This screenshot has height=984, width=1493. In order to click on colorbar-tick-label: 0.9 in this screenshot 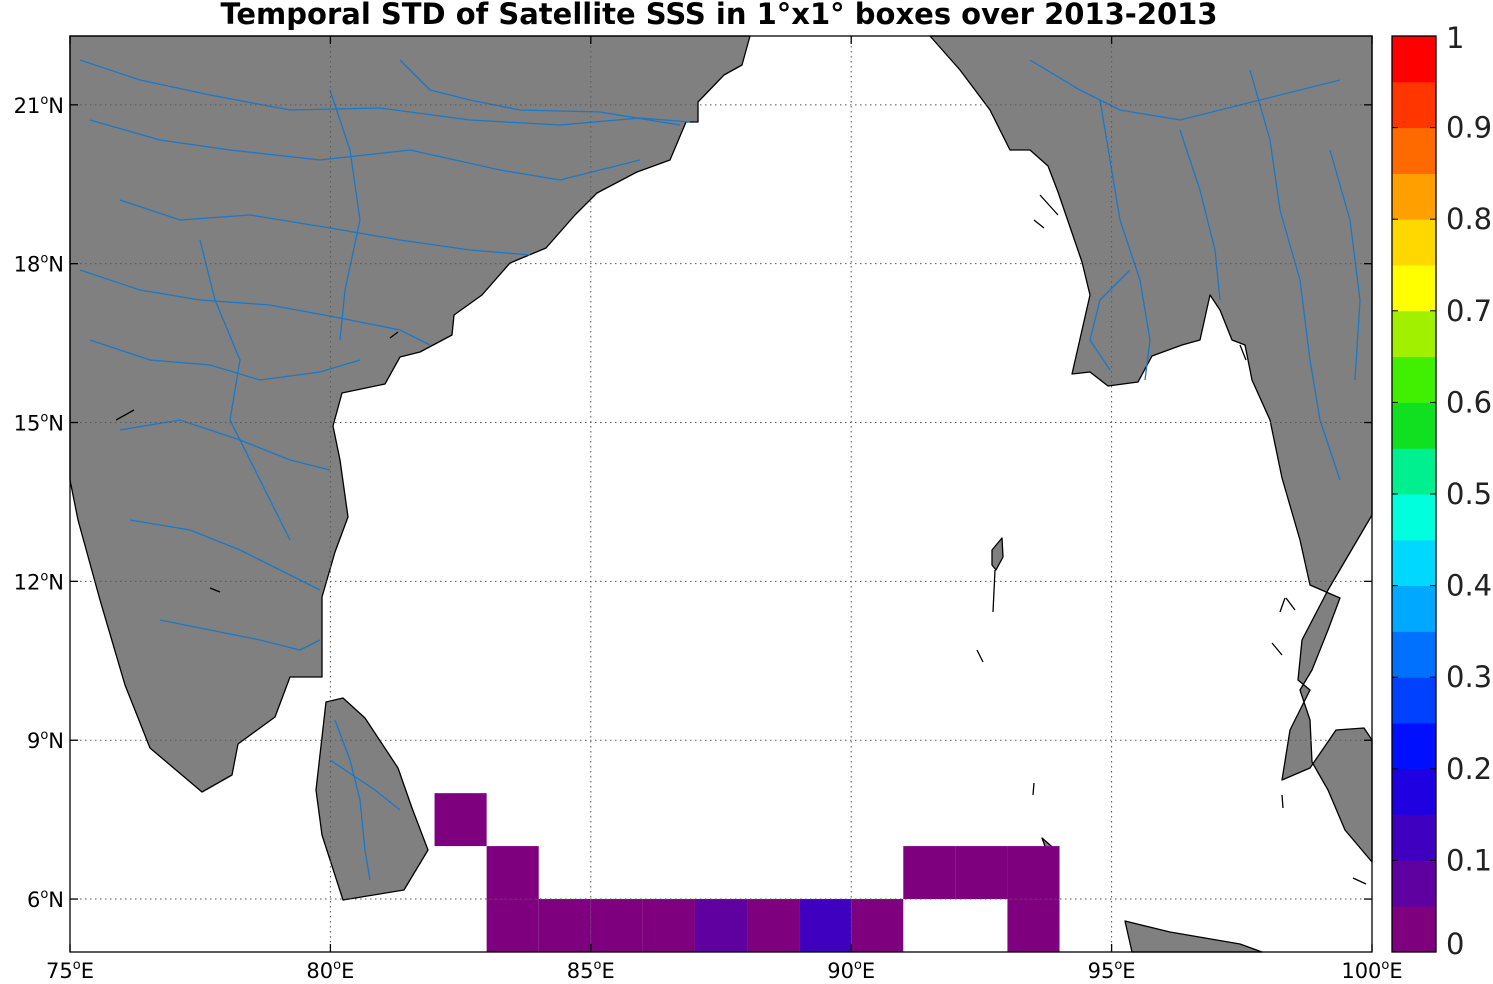, I will do `click(1469, 128)`.